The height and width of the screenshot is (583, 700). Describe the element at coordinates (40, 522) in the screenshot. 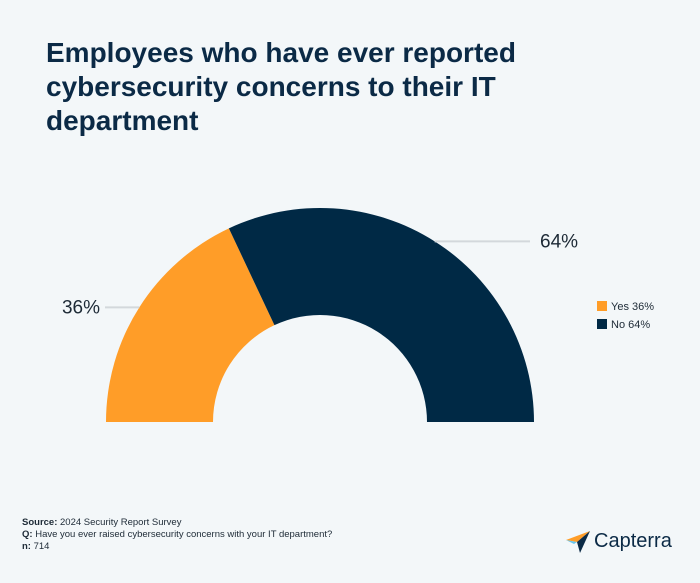

I see `source-label: Source:` at that location.